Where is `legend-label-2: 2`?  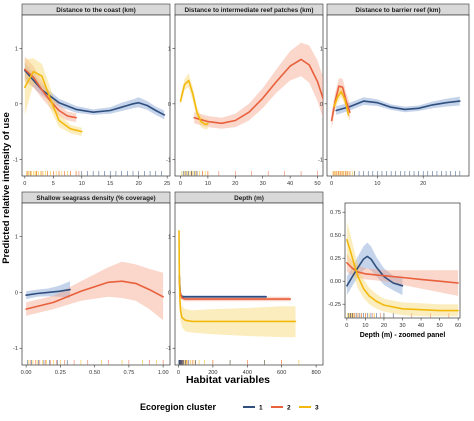 legend-label-2: 2 is located at coordinates (289, 408).